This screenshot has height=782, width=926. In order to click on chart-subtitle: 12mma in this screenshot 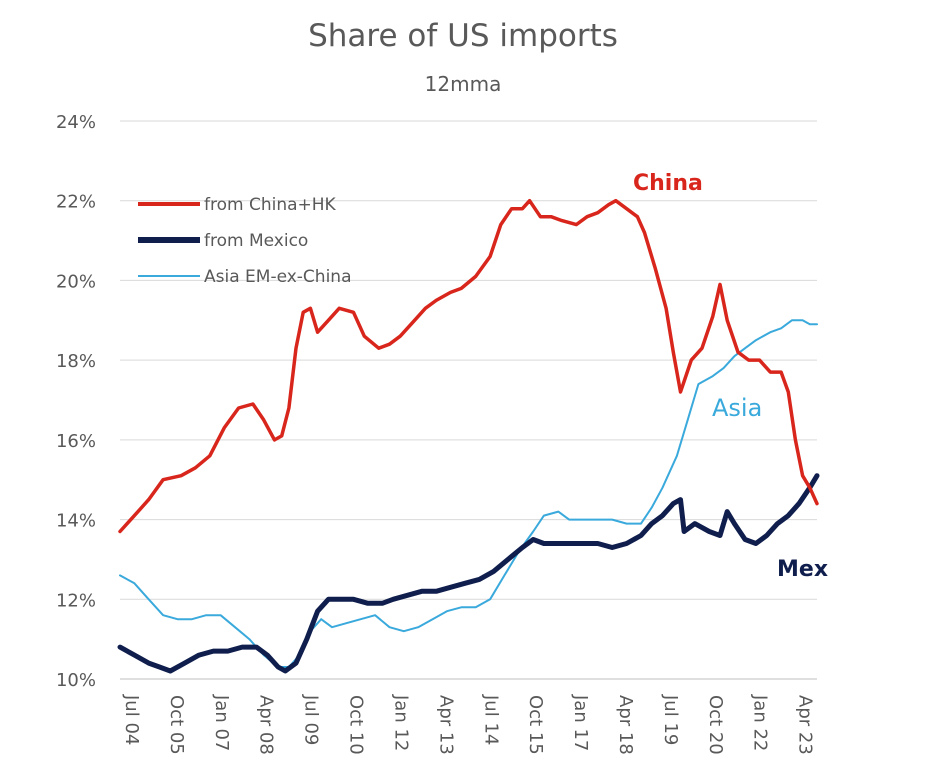, I will do `click(463, 84)`.